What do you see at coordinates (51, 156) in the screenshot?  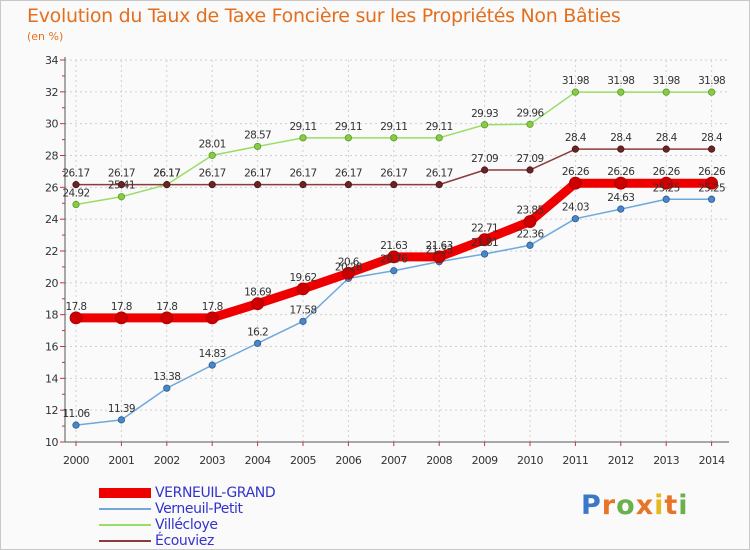 I see `y-tick-label: 28` at bounding box center [51, 156].